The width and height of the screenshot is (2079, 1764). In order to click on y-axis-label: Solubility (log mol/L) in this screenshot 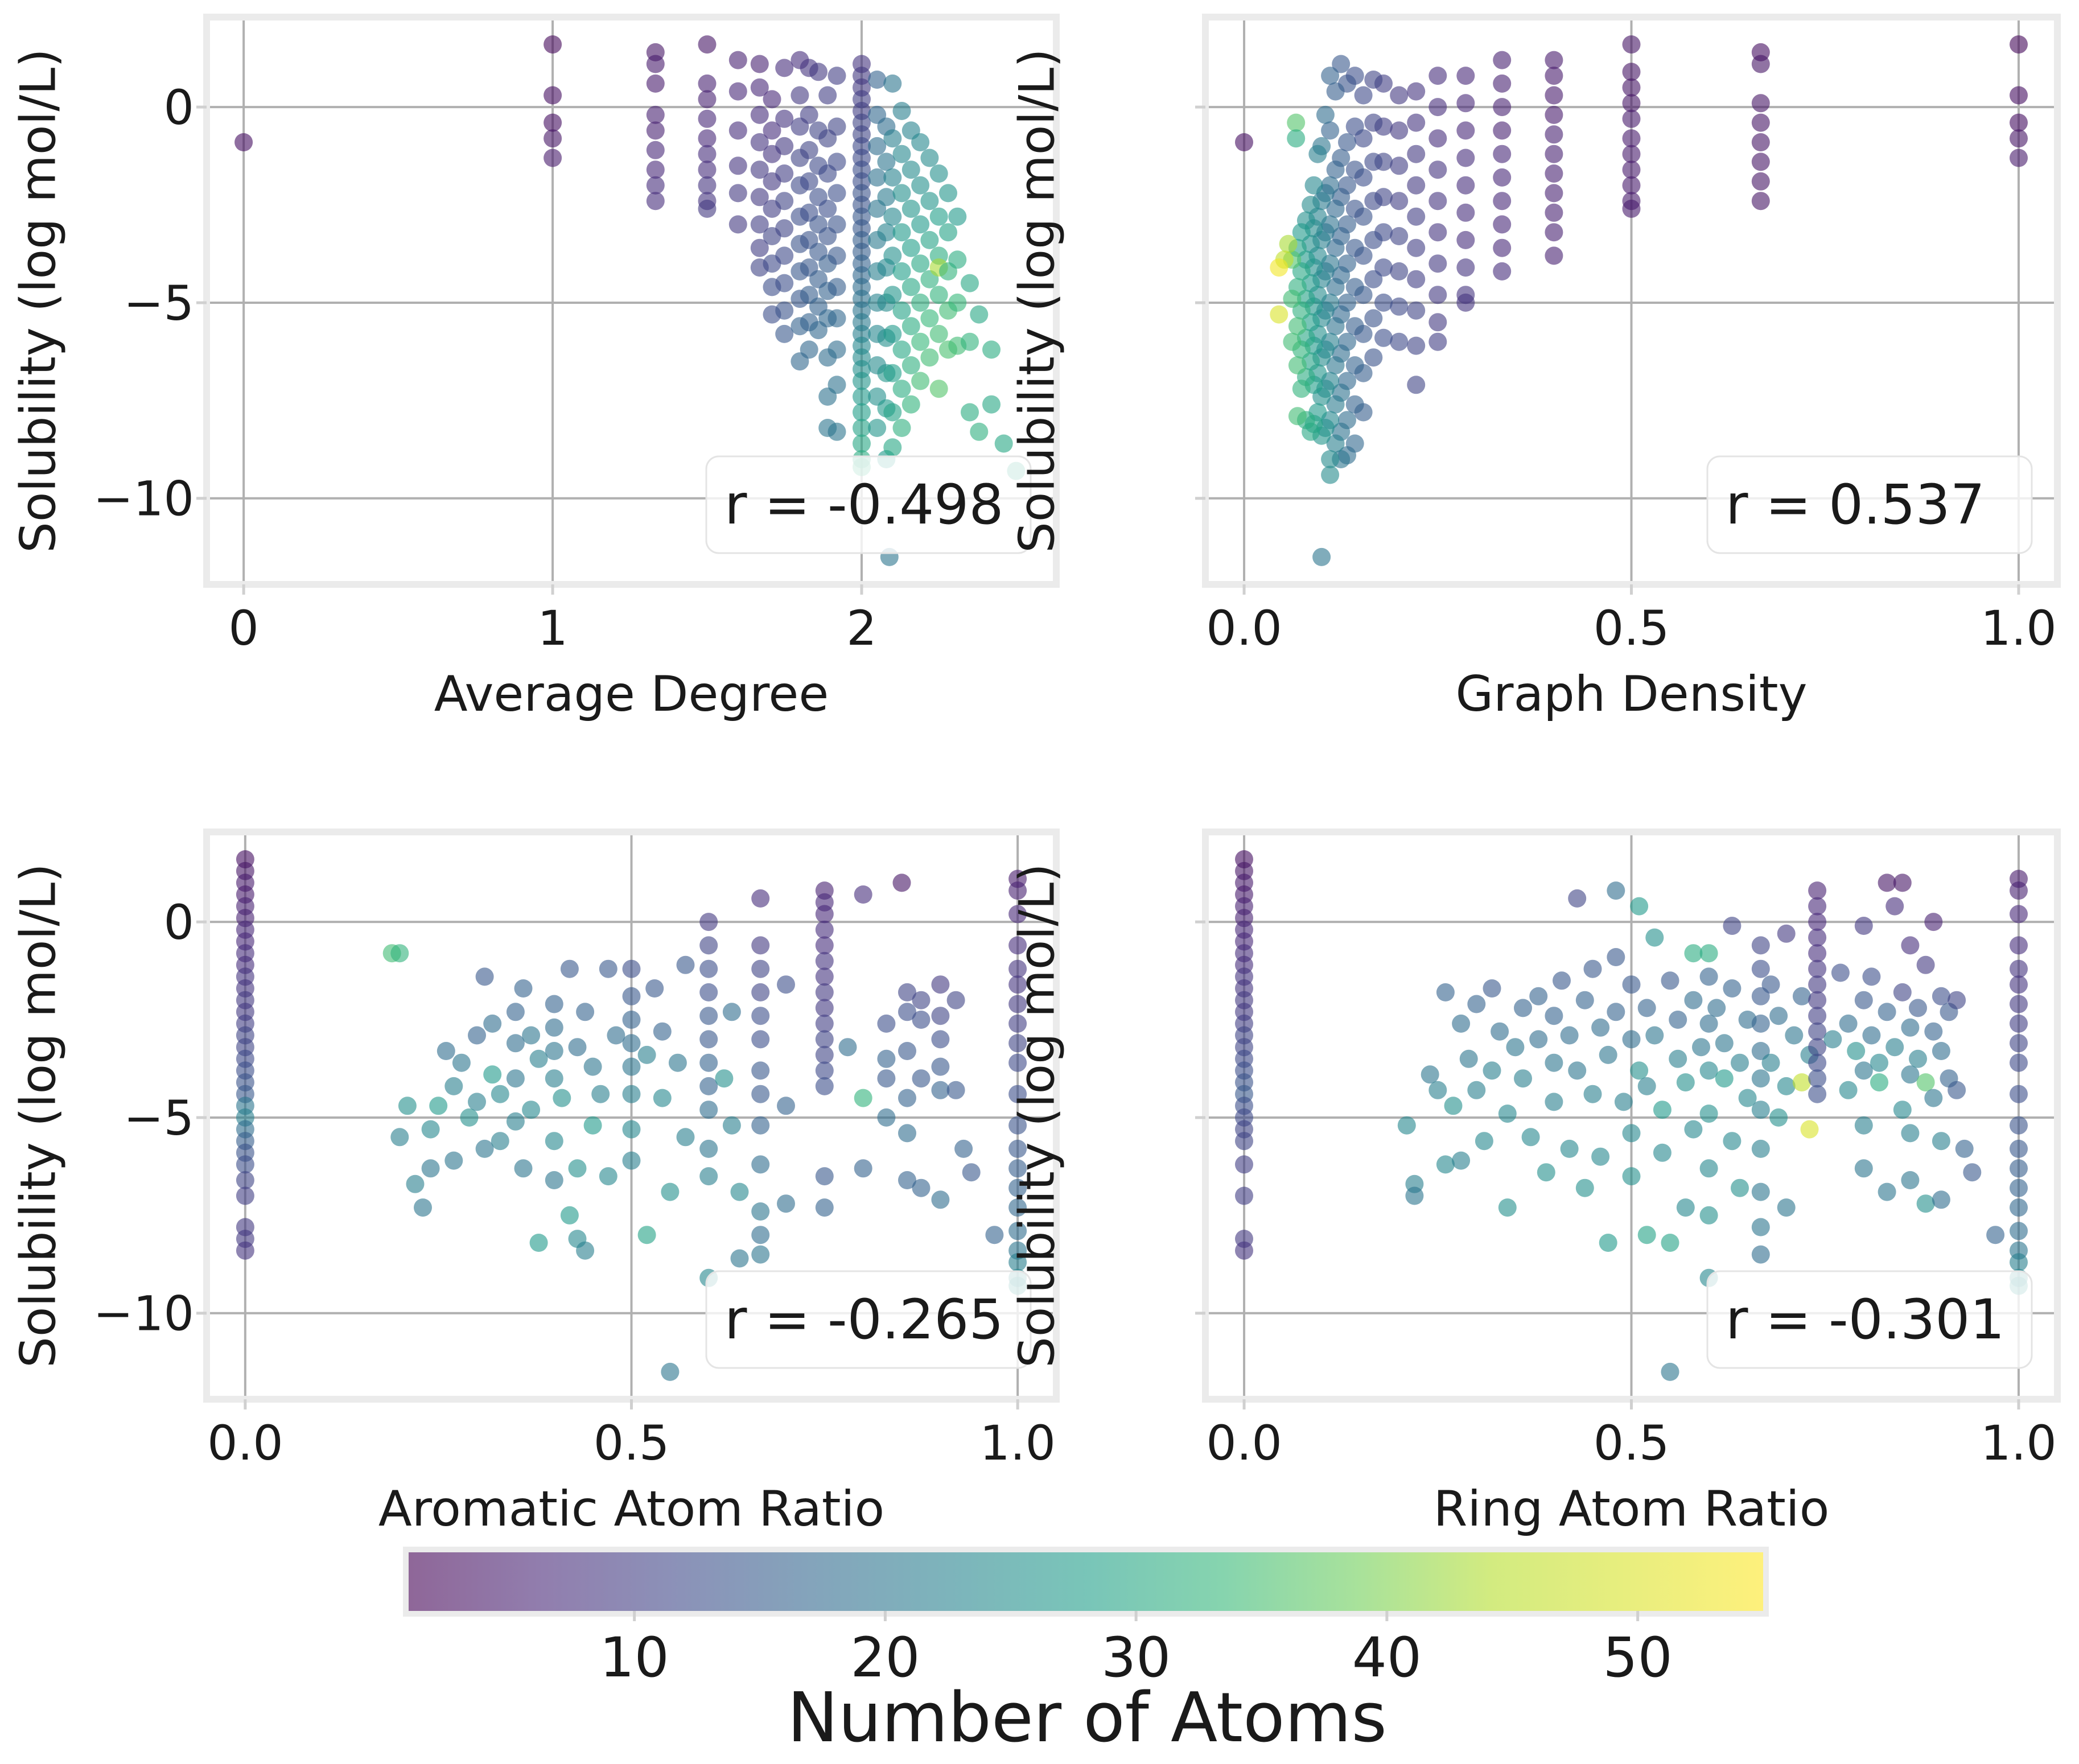, I will do `click(38, 300)`.